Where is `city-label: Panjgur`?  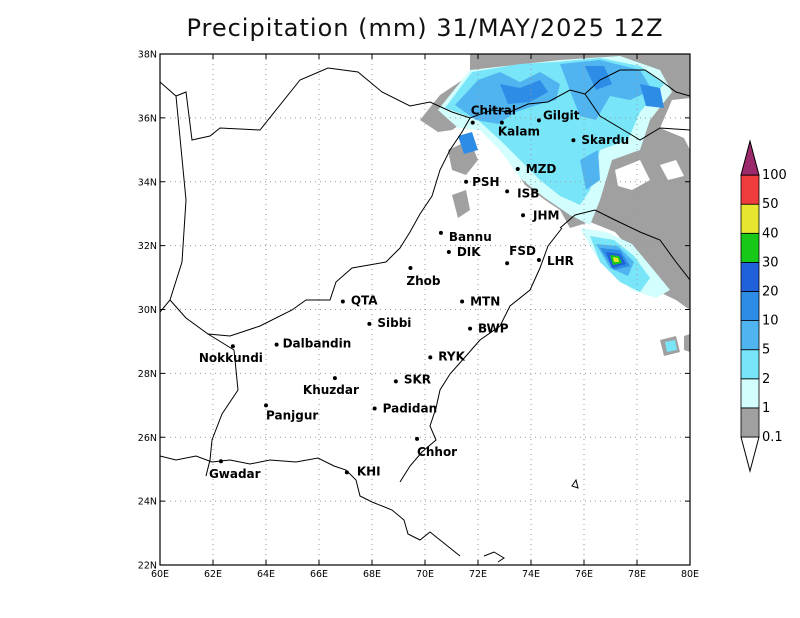 city-label: Panjgur is located at coordinates (292, 415).